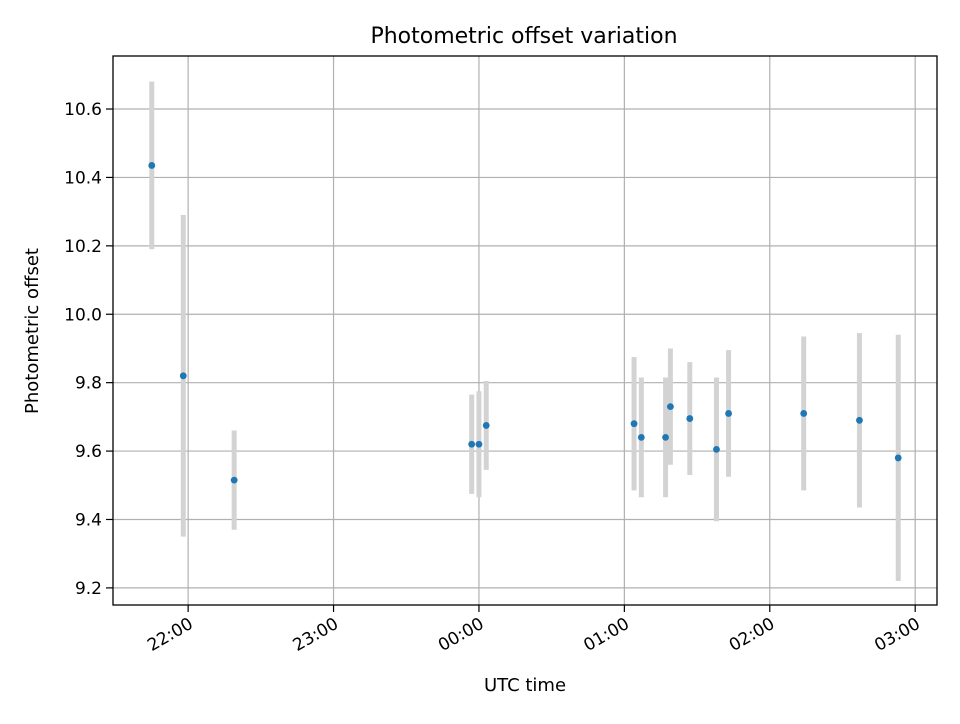 This screenshot has height=724, width=960. I want to click on chart-title: Photometric offset variation, so click(523, 36).